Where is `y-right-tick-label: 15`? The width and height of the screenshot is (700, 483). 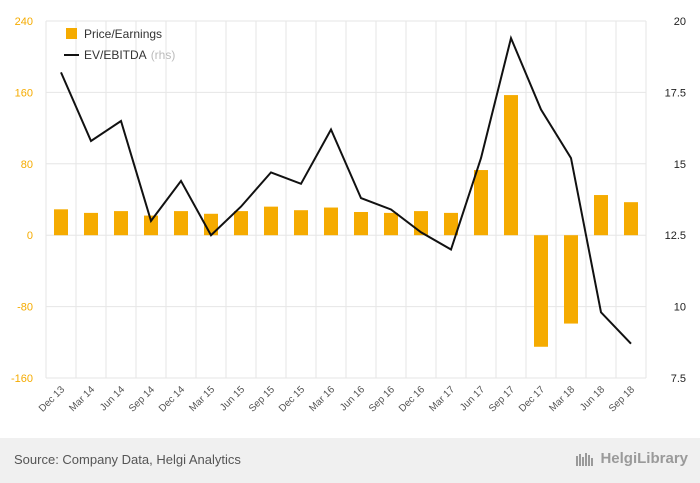 y-right-tick-label: 15 is located at coordinates (680, 165).